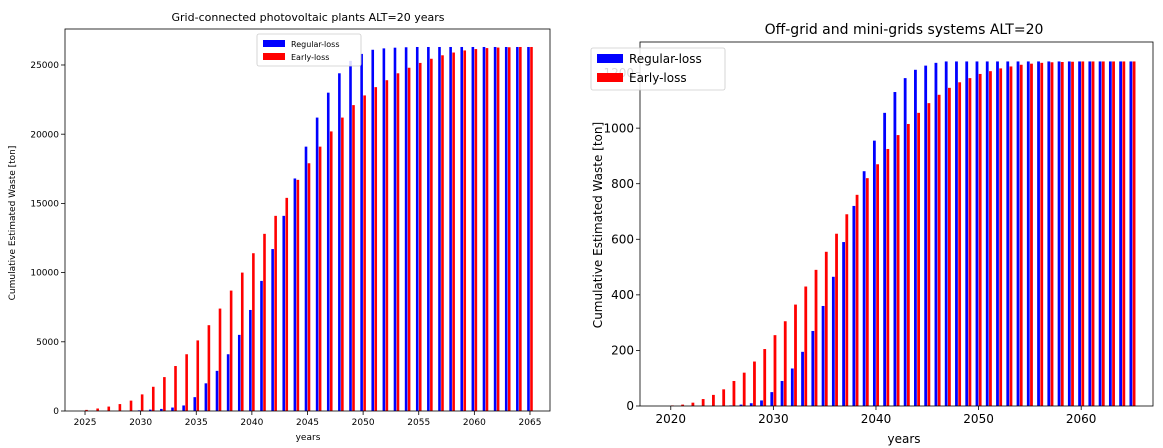 The width and height of the screenshot is (1163, 448). What do you see at coordinates (320, 278) in the screenshot?
I see `bar-early-loss-2046` at bounding box center [320, 278].